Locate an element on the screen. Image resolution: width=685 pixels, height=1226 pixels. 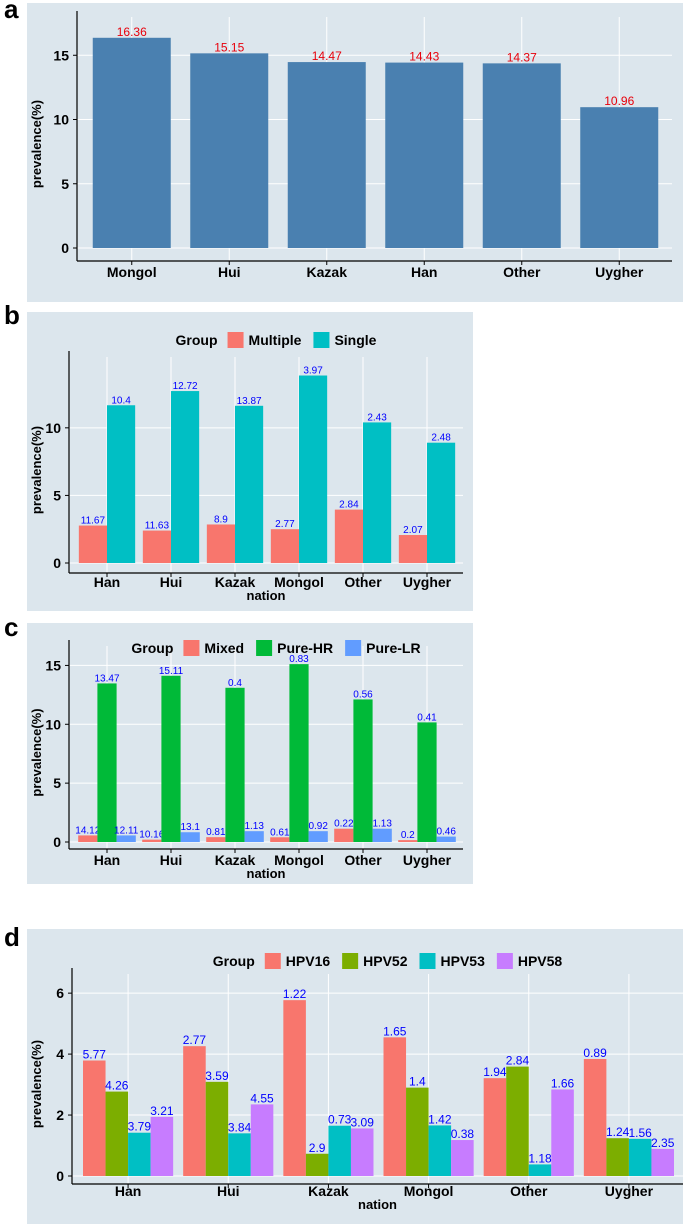
legend-label-hpv16: HPV16 is located at coordinates (308, 961).